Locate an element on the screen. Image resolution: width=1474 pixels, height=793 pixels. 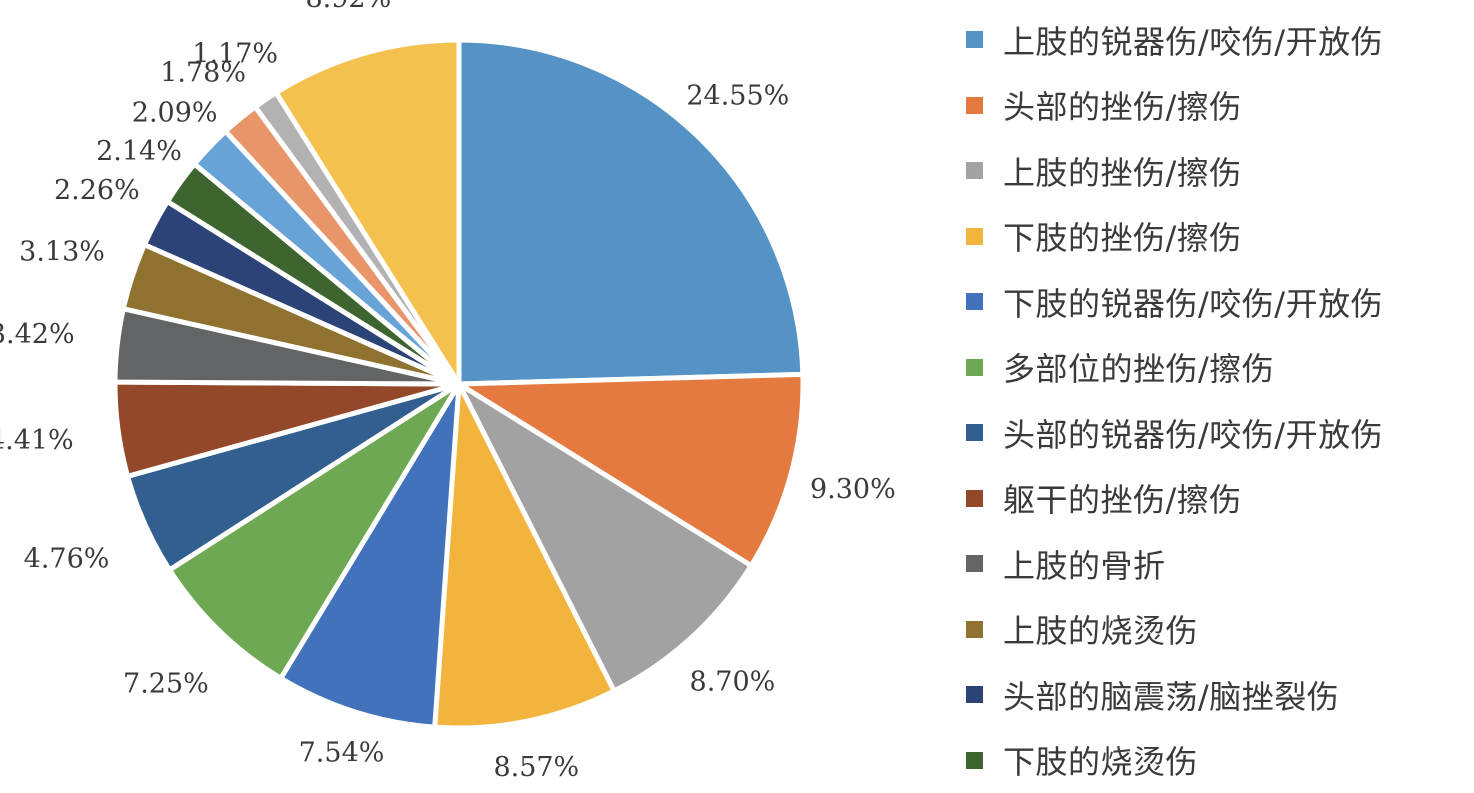
legend-item: 头部的挫伤/擦伤 is located at coordinates (1174, 106).